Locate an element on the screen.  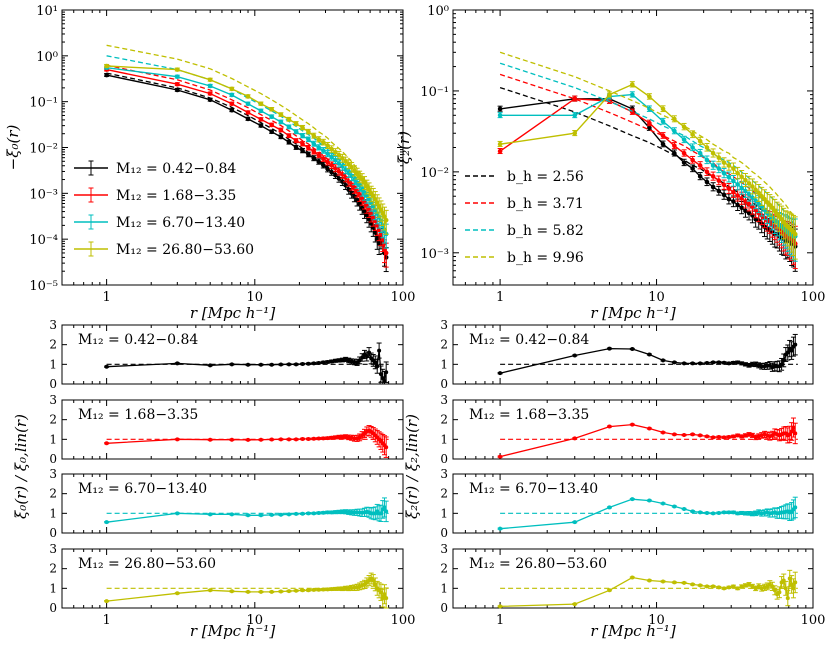
series-cyan is located at coordinates (246, 146).